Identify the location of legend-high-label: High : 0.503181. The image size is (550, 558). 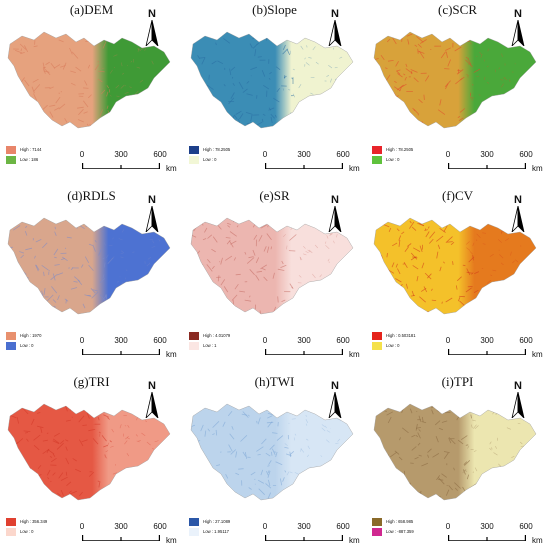
(401, 335).